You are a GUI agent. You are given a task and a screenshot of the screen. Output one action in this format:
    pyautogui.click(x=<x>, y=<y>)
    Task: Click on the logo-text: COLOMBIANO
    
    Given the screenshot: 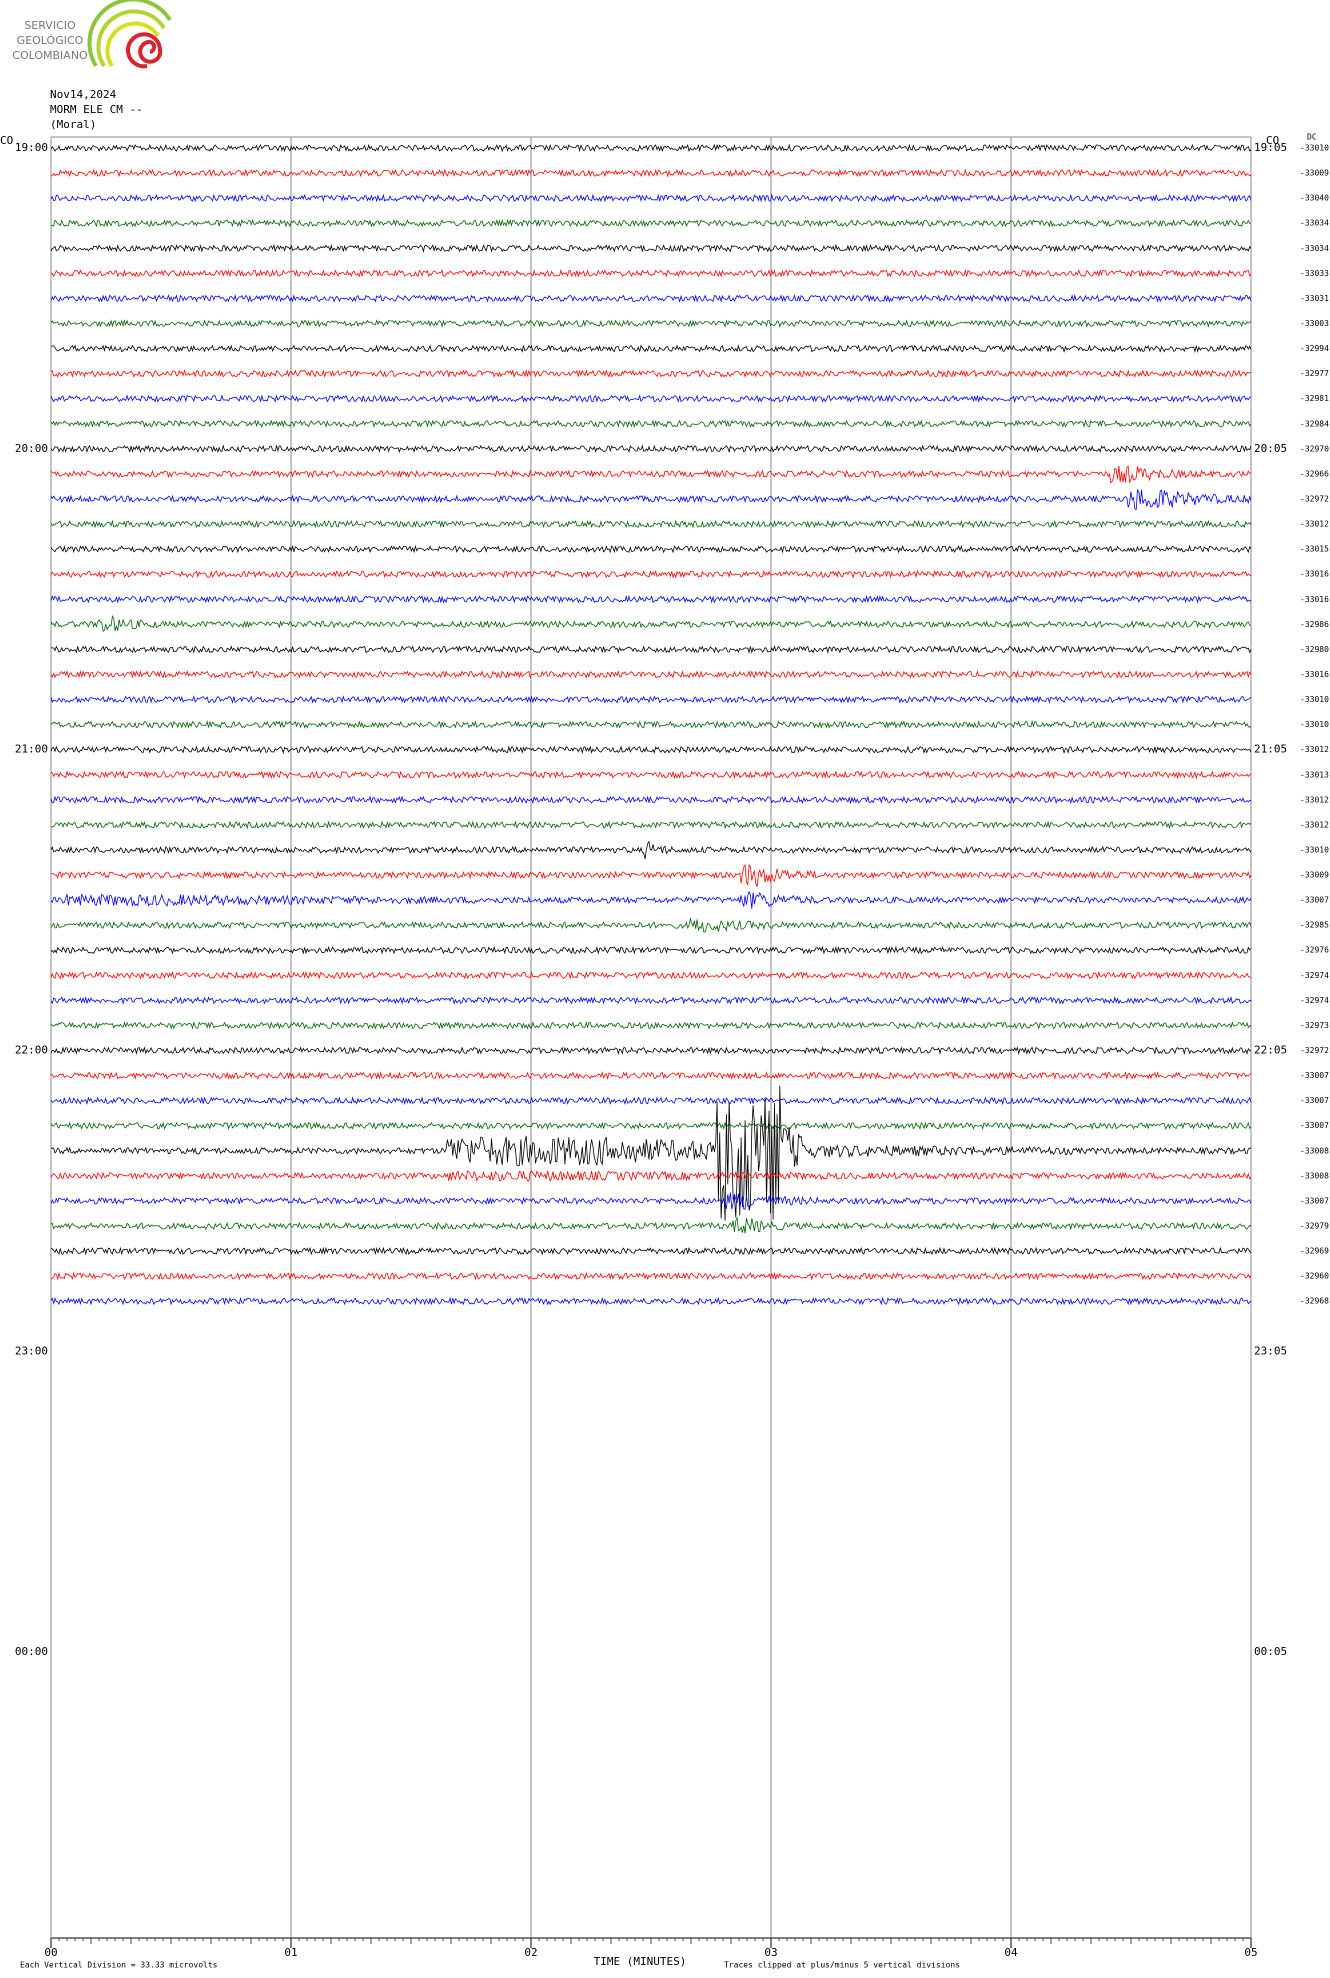 What is the action you would take?
    pyautogui.click(x=50, y=55)
    